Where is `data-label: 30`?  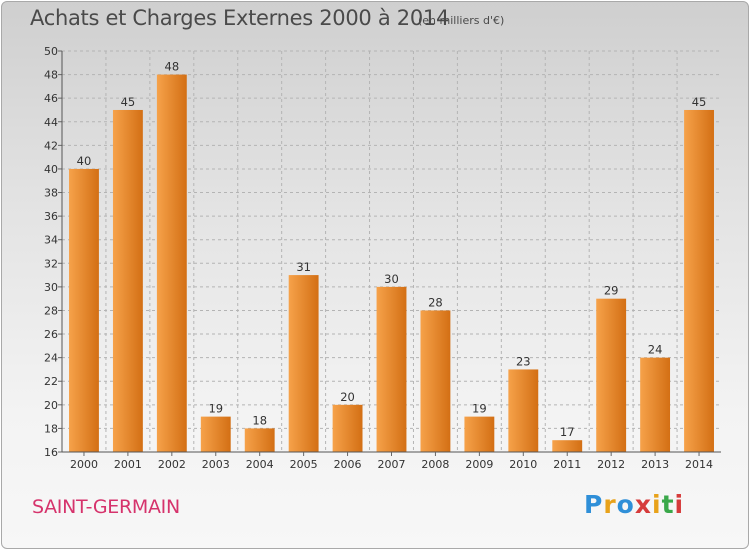 data-label: 30 is located at coordinates (391, 279).